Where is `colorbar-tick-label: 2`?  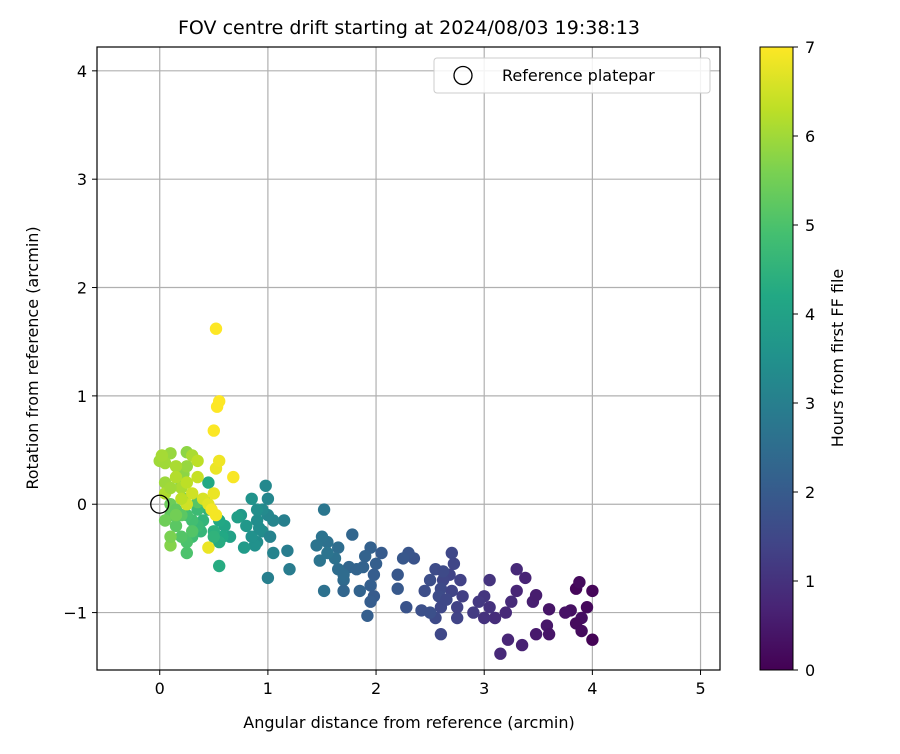
colorbar-tick-label: 2 is located at coordinates (810, 492).